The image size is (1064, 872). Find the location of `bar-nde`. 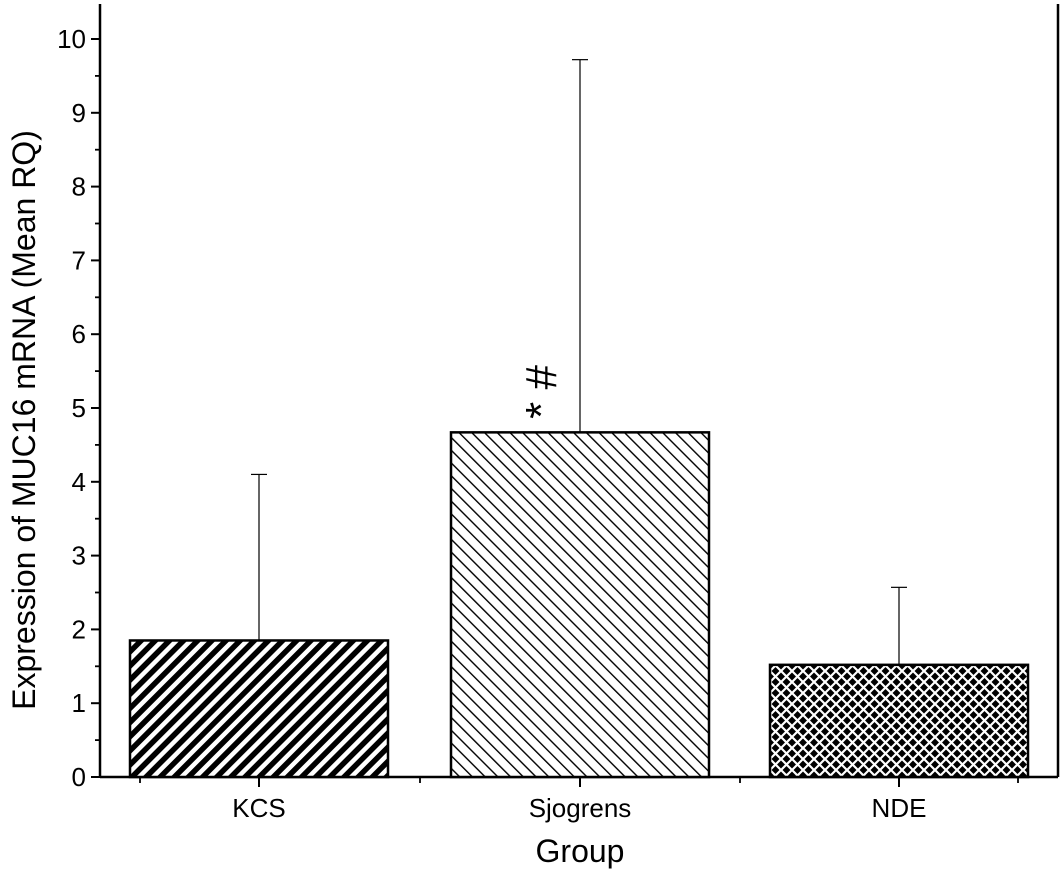

bar-nde is located at coordinates (899, 721).